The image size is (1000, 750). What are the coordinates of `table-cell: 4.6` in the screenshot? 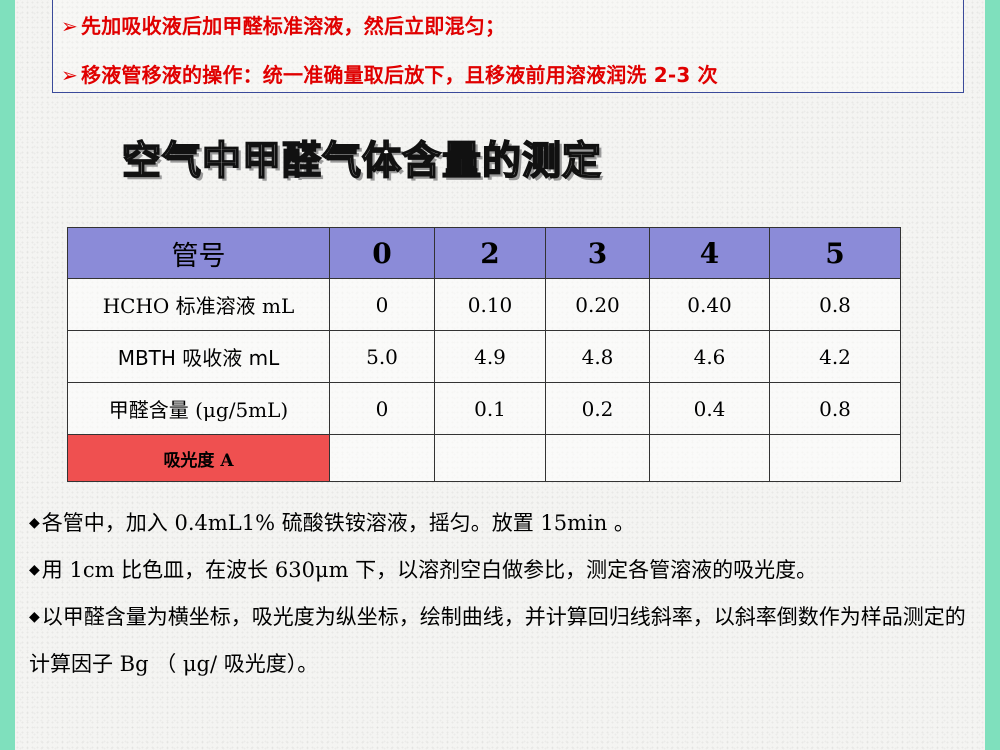 It's located at (709, 356).